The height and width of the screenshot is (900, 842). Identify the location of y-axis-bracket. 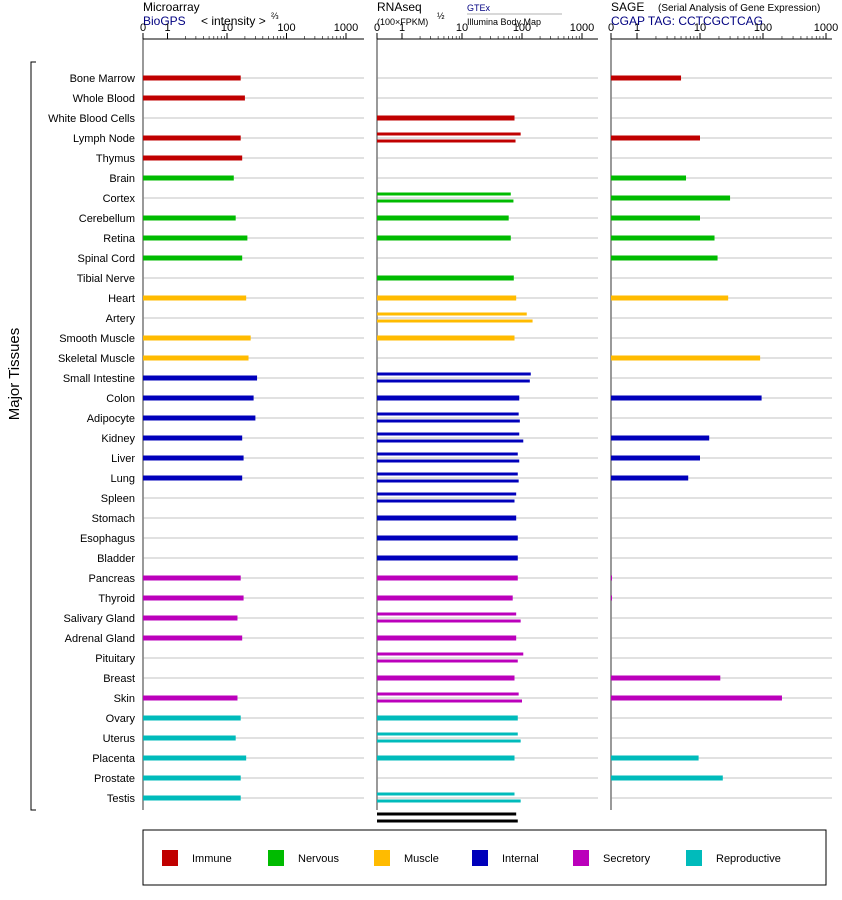
(33, 436).